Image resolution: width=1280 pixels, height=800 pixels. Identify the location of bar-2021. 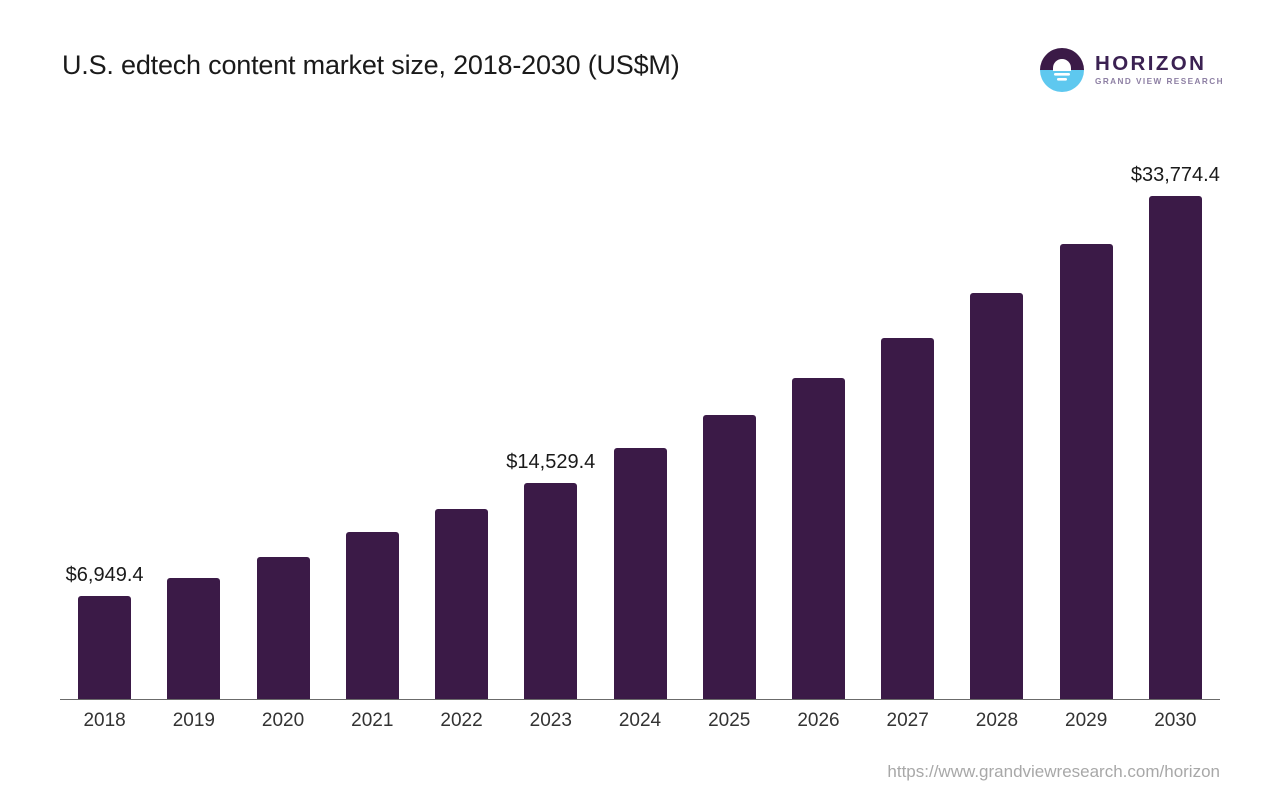
(372, 615).